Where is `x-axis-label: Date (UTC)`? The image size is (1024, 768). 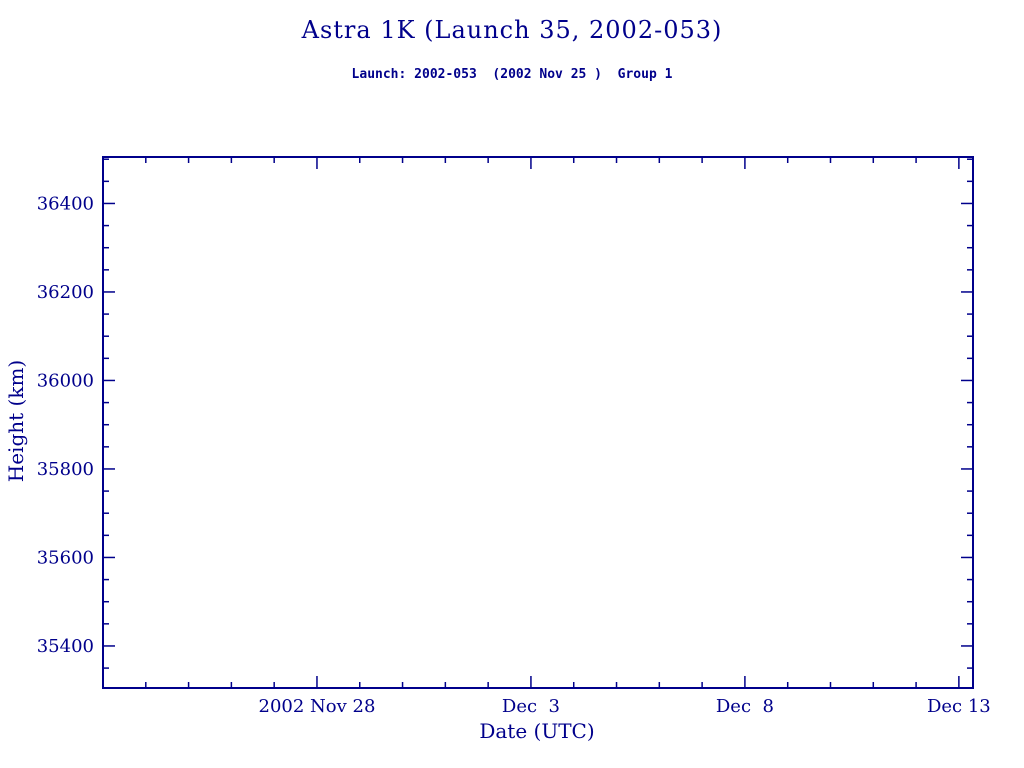
x-axis-label: Date (UTC) is located at coordinates (537, 731).